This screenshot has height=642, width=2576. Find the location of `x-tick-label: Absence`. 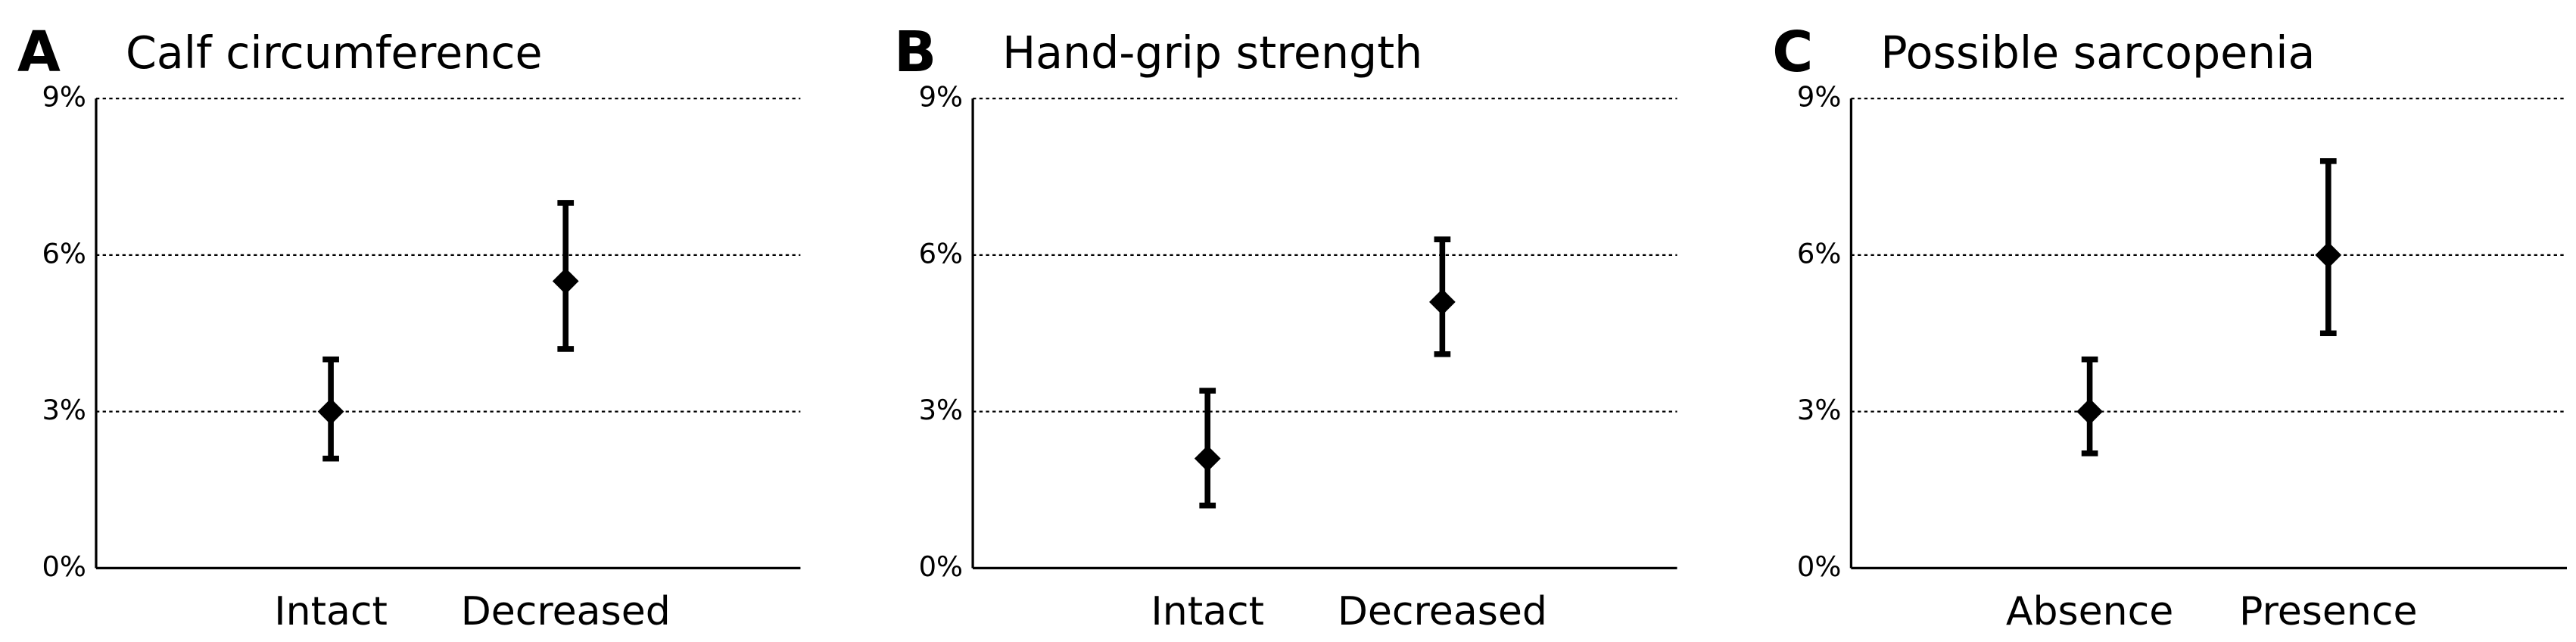

x-tick-label: Absence is located at coordinates (2089, 611).